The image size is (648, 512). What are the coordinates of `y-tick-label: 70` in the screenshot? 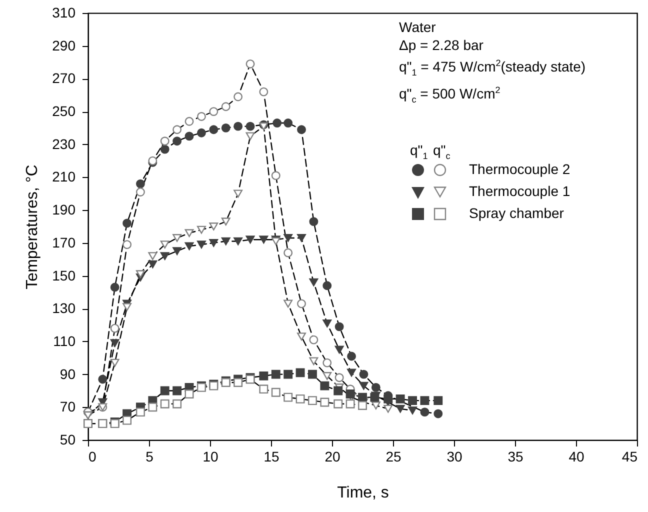 It's located at (68, 406).